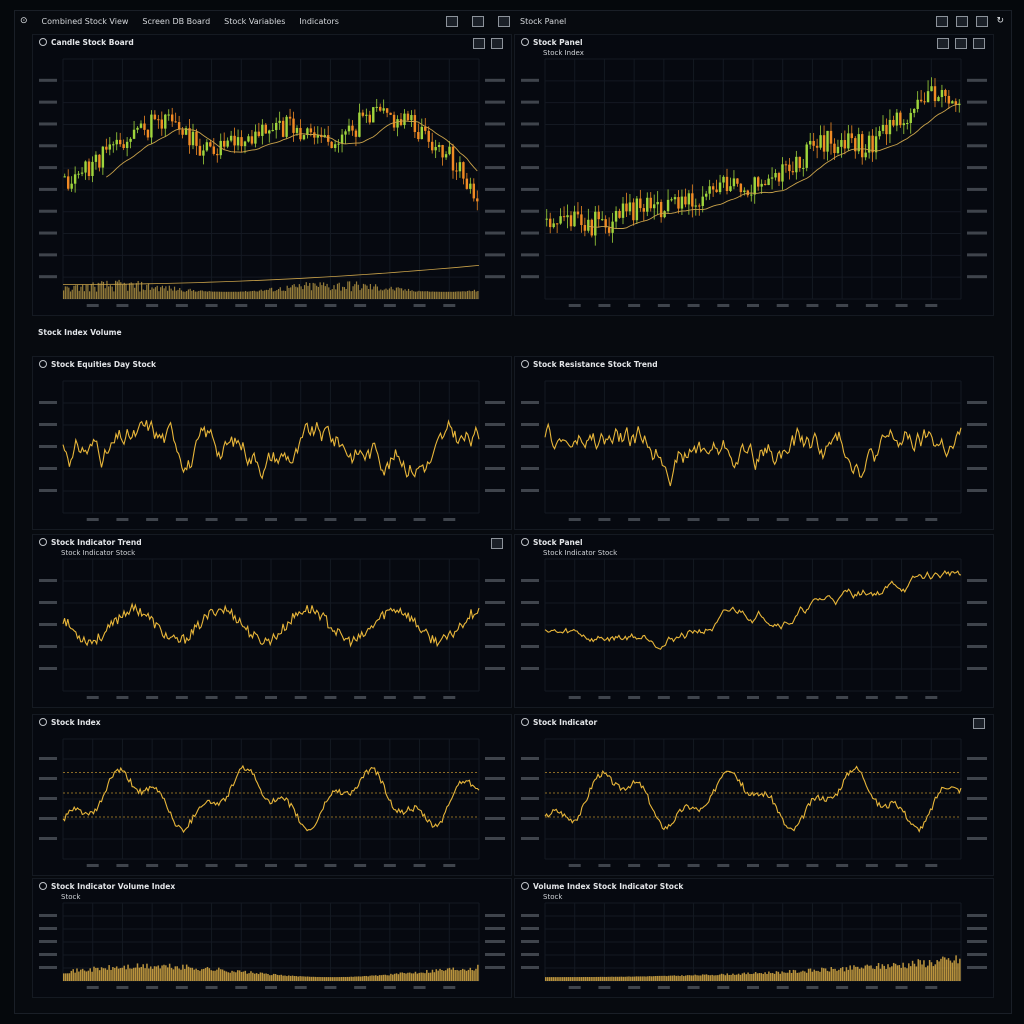  I want to click on menu-item-indicators: Indicators, so click(319, 21).